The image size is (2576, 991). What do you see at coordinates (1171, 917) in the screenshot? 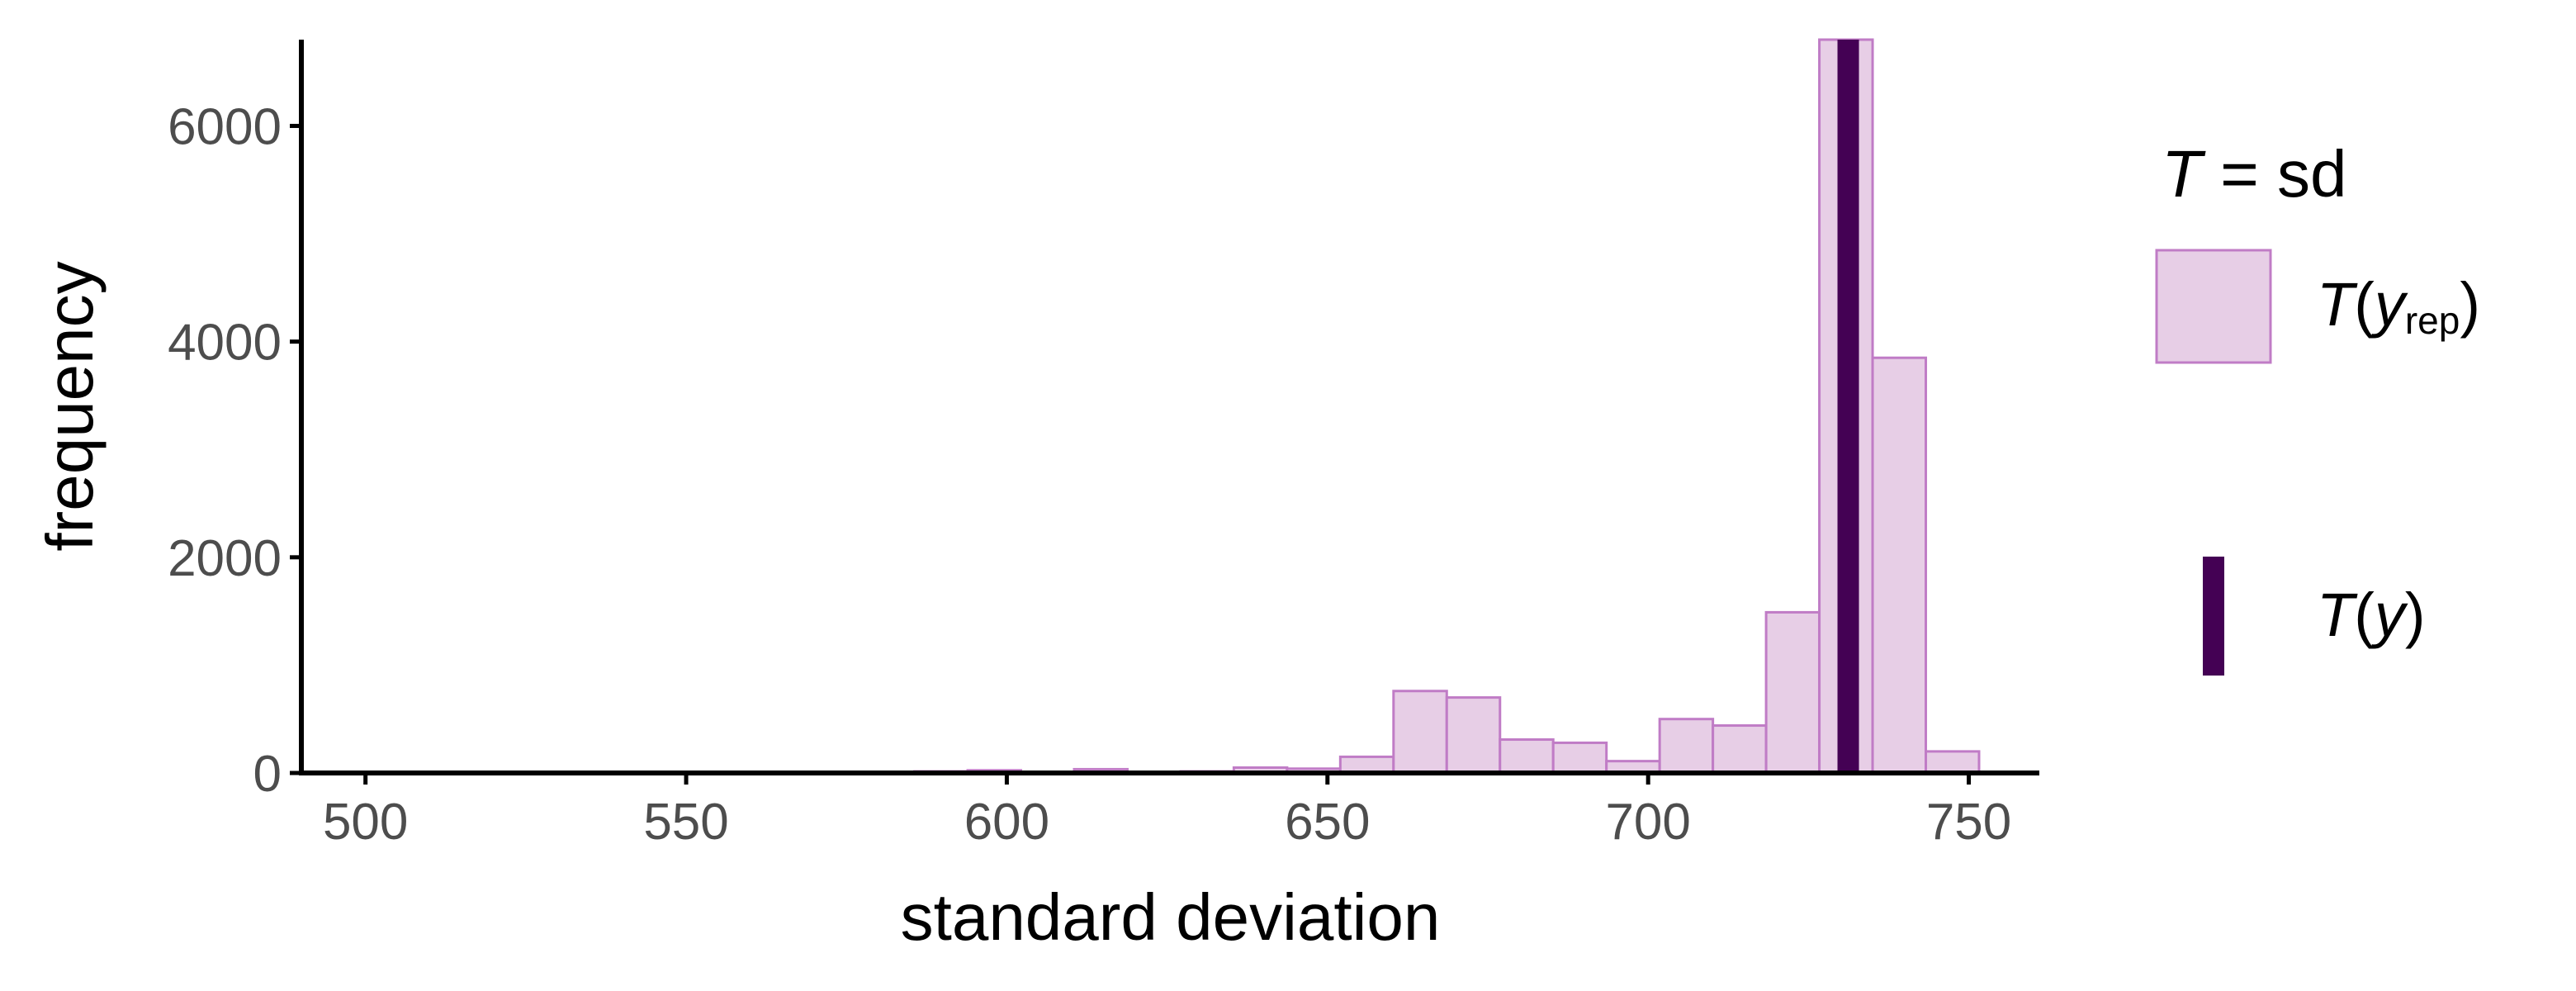
I see `x-axis-title: standard deviation` at bounding box center [1171, 917].